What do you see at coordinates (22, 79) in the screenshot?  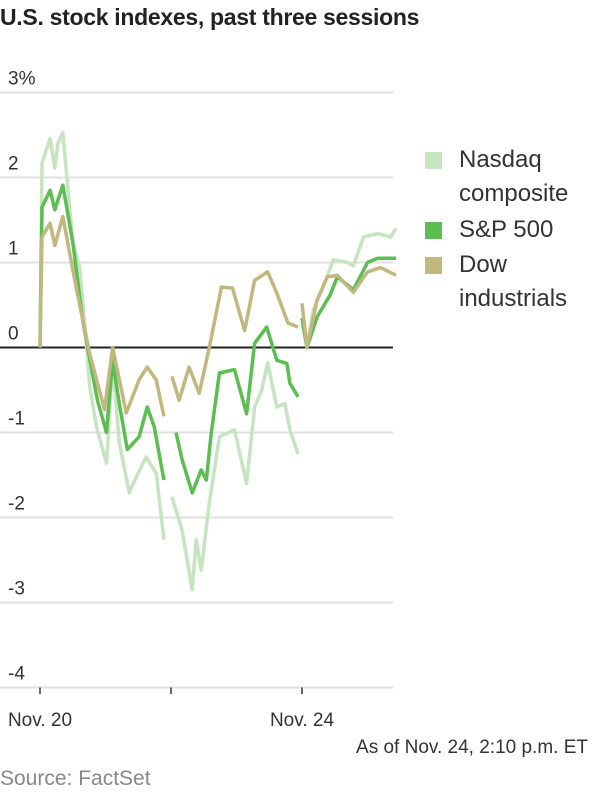 I see `y-tick-label: 3%` at bounding box center [22, 79].